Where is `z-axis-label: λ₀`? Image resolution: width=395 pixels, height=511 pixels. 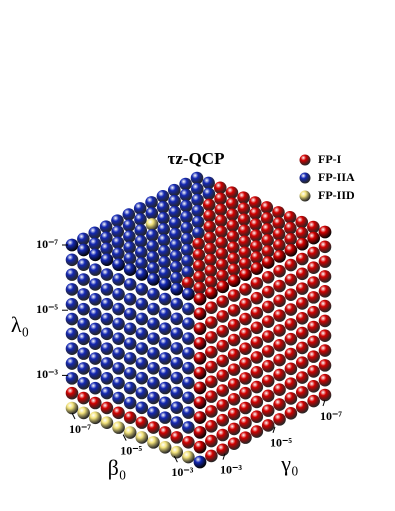
z-axis-label: λ₀ is located at coordinates (20, 324).